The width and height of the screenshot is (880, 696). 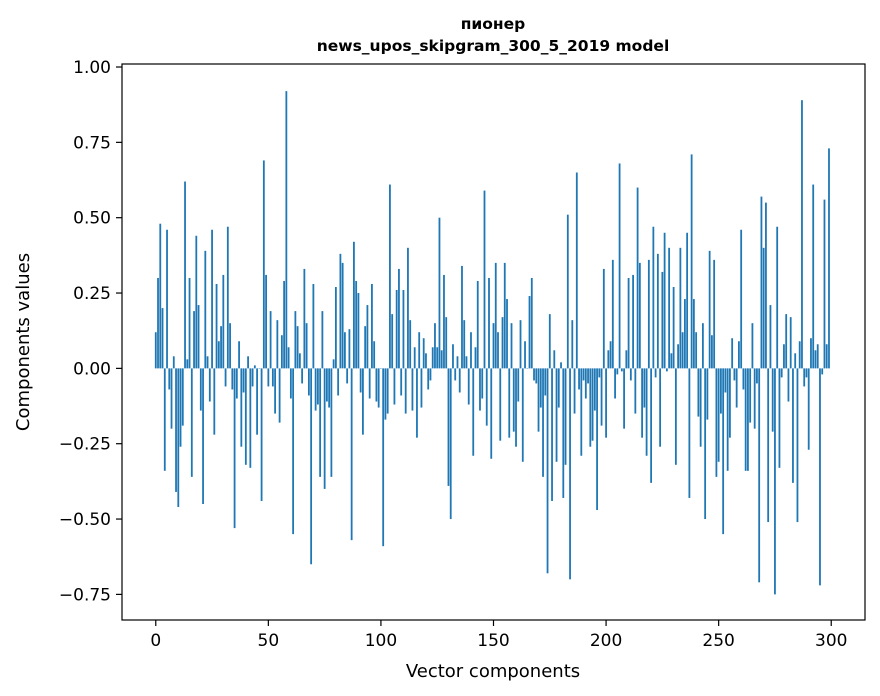 I want to click on y-tick-label: −0.75, so click(x=85, y=595).